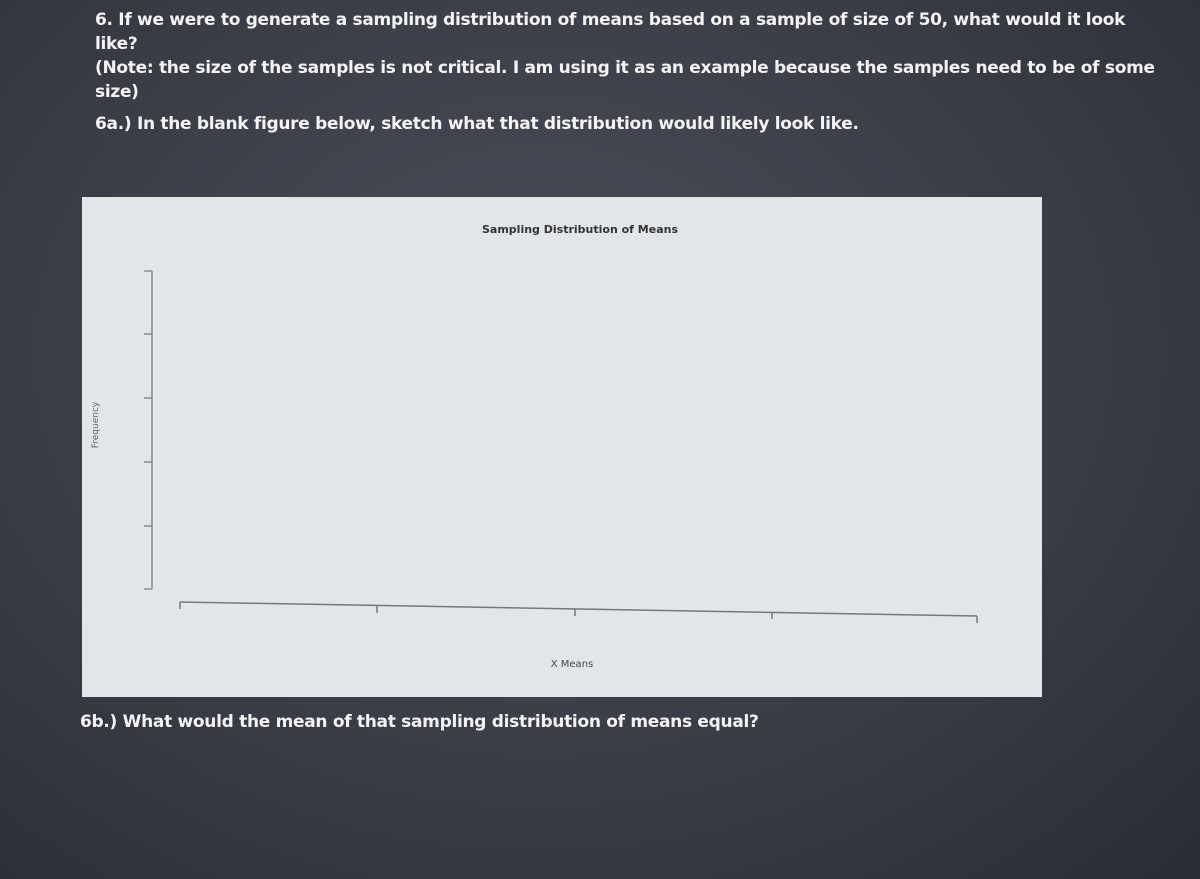 Image resolution: width=1200 pixels, height=879 pixels. What do you see at coordinates (96, 424) in the screenshot?
I see `y-axis-label: Frequency` at bounding box center [96, 424].